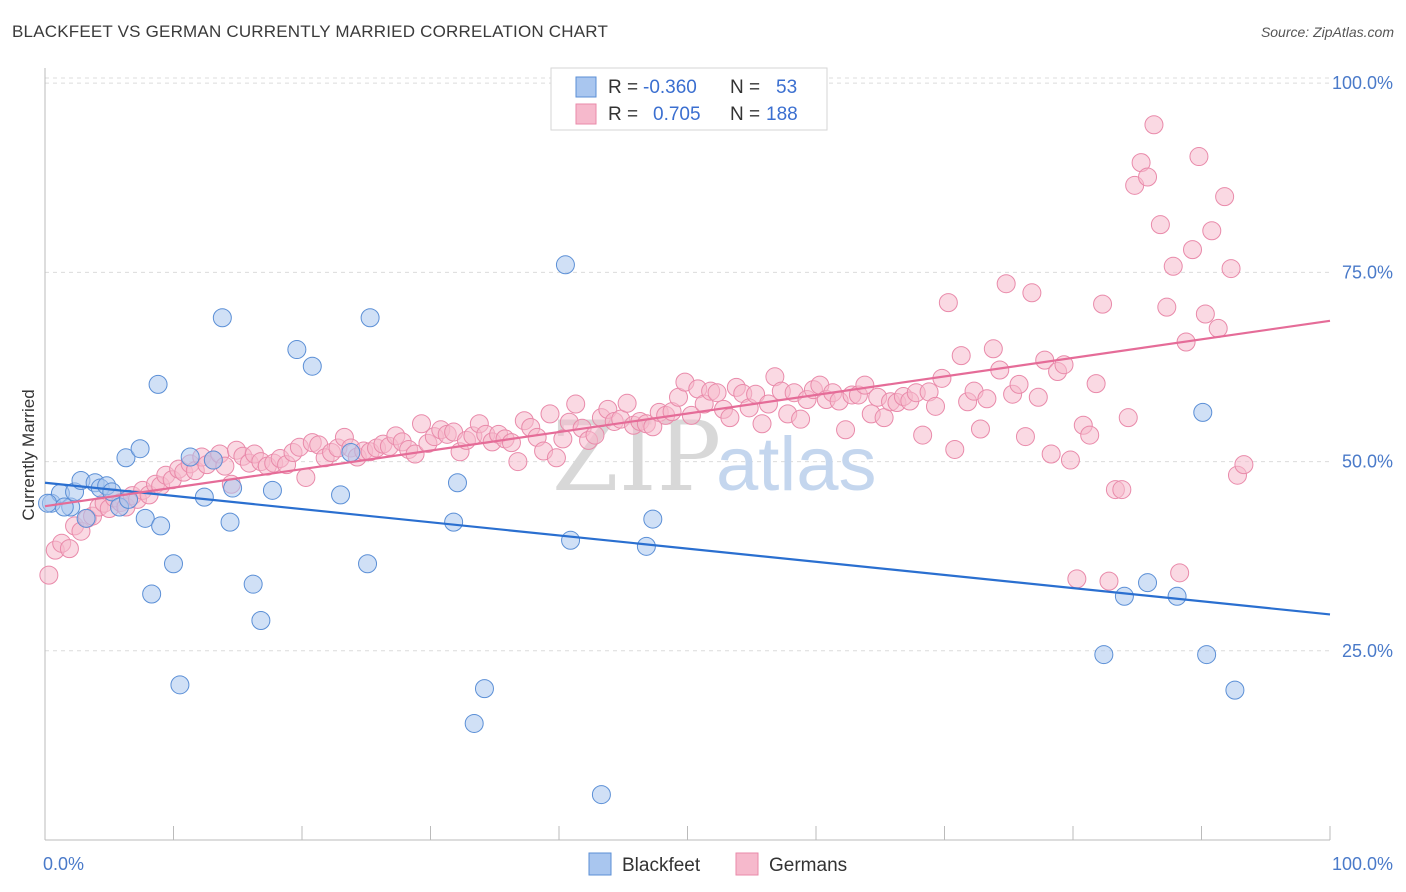 The height and width of the screenshot is (892, 1406). Describe the element at coordinates (586, 114) in the screenshot. I see `legend-swatch-germans` at that location.